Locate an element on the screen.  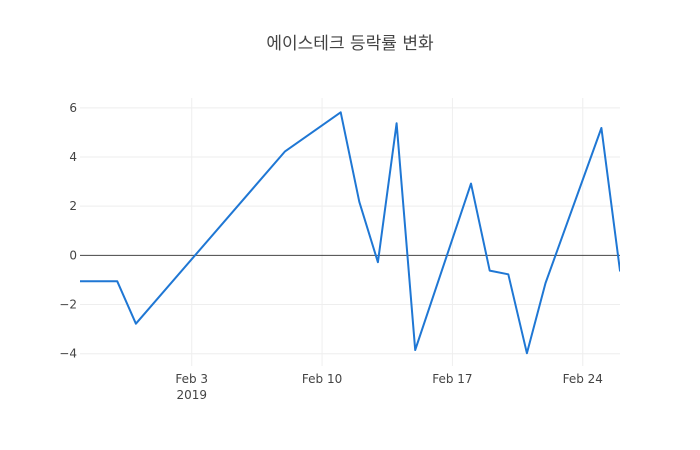
x-tick-label: Feb 24 is located at coordinates (583, 379).